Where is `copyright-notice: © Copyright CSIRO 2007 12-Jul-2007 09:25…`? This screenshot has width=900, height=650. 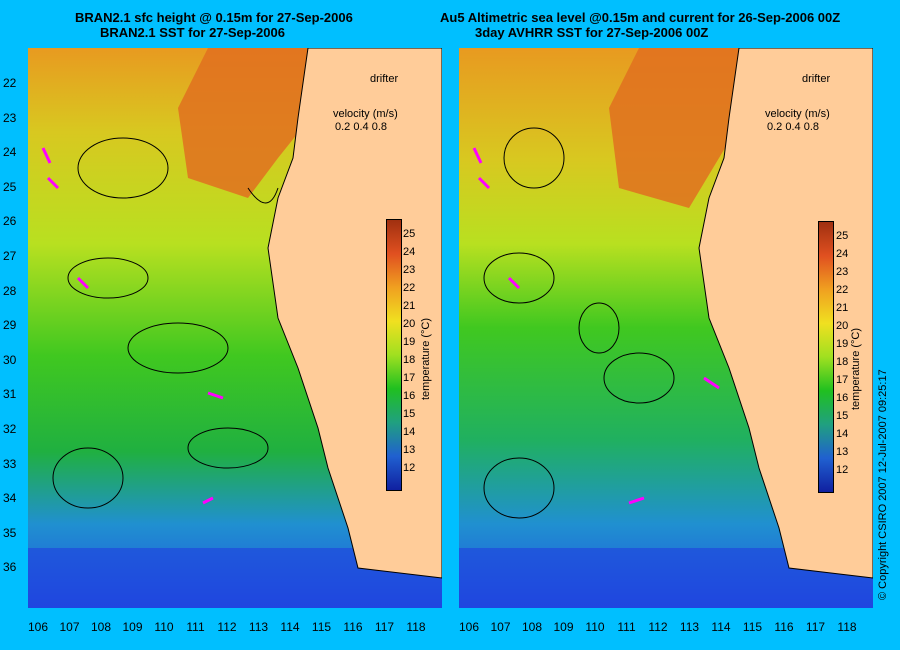 copyright-notice: © Copyright CSIRO 2007 12-Jul-2007 09:25… is located at coordinates (883, 484).